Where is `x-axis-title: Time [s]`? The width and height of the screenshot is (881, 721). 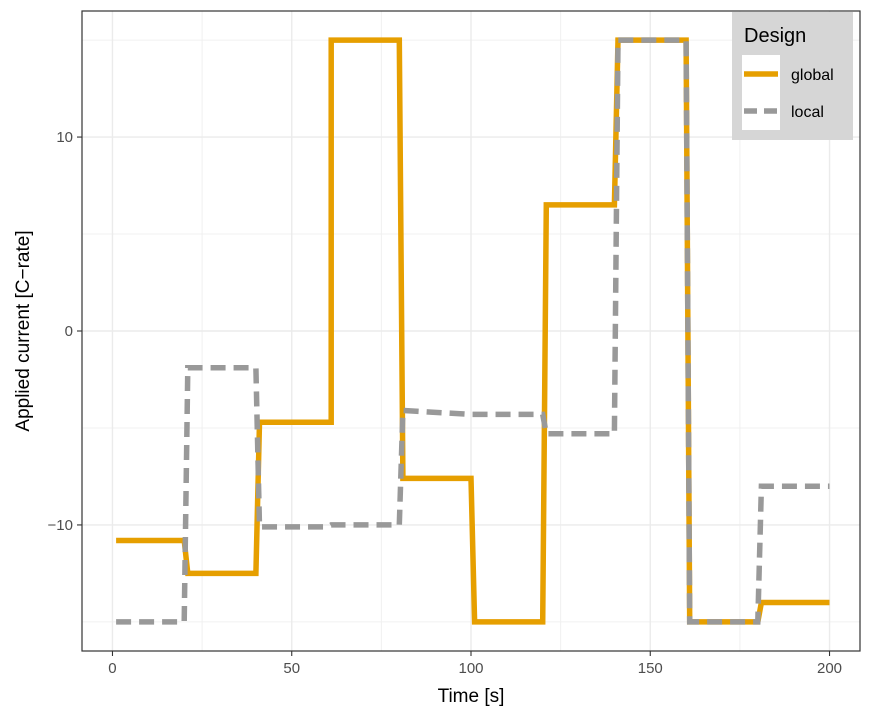
x-axis-title: Time [s] is located at coordinates (471, 696).